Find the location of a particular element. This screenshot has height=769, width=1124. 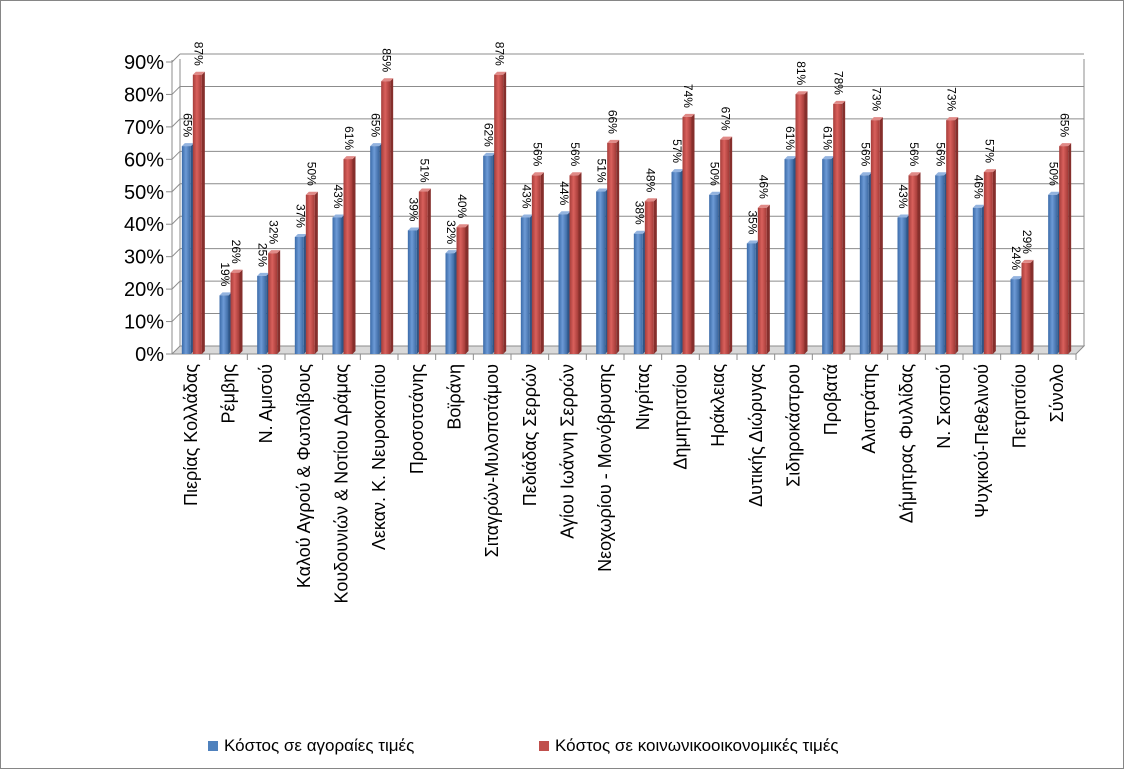

data-label-market-cost: 32% is located at coordinates (451, 232).